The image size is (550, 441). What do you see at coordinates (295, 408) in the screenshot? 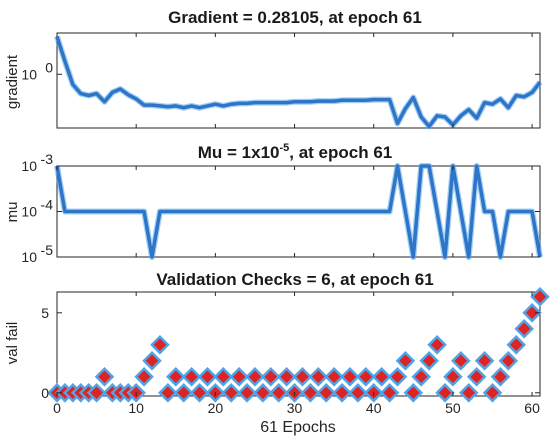
I see `x-tick-label: 30` at bounding box center [295, 408].